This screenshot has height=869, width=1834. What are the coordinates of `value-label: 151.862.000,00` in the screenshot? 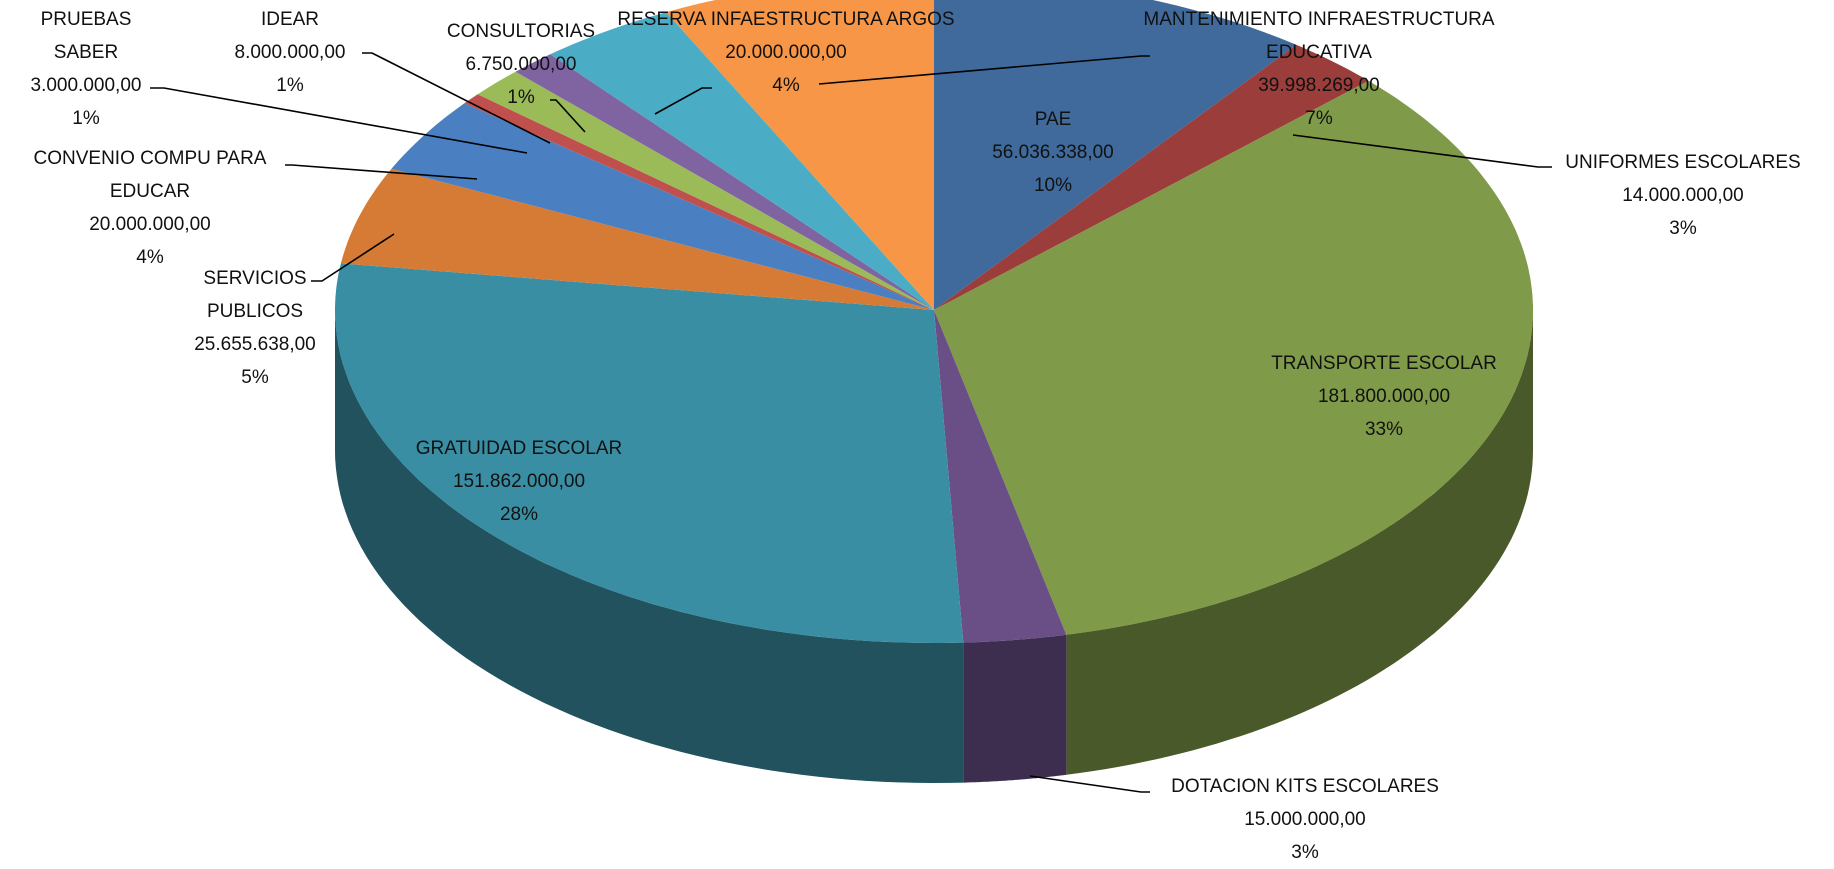 It's located at (519, 481).